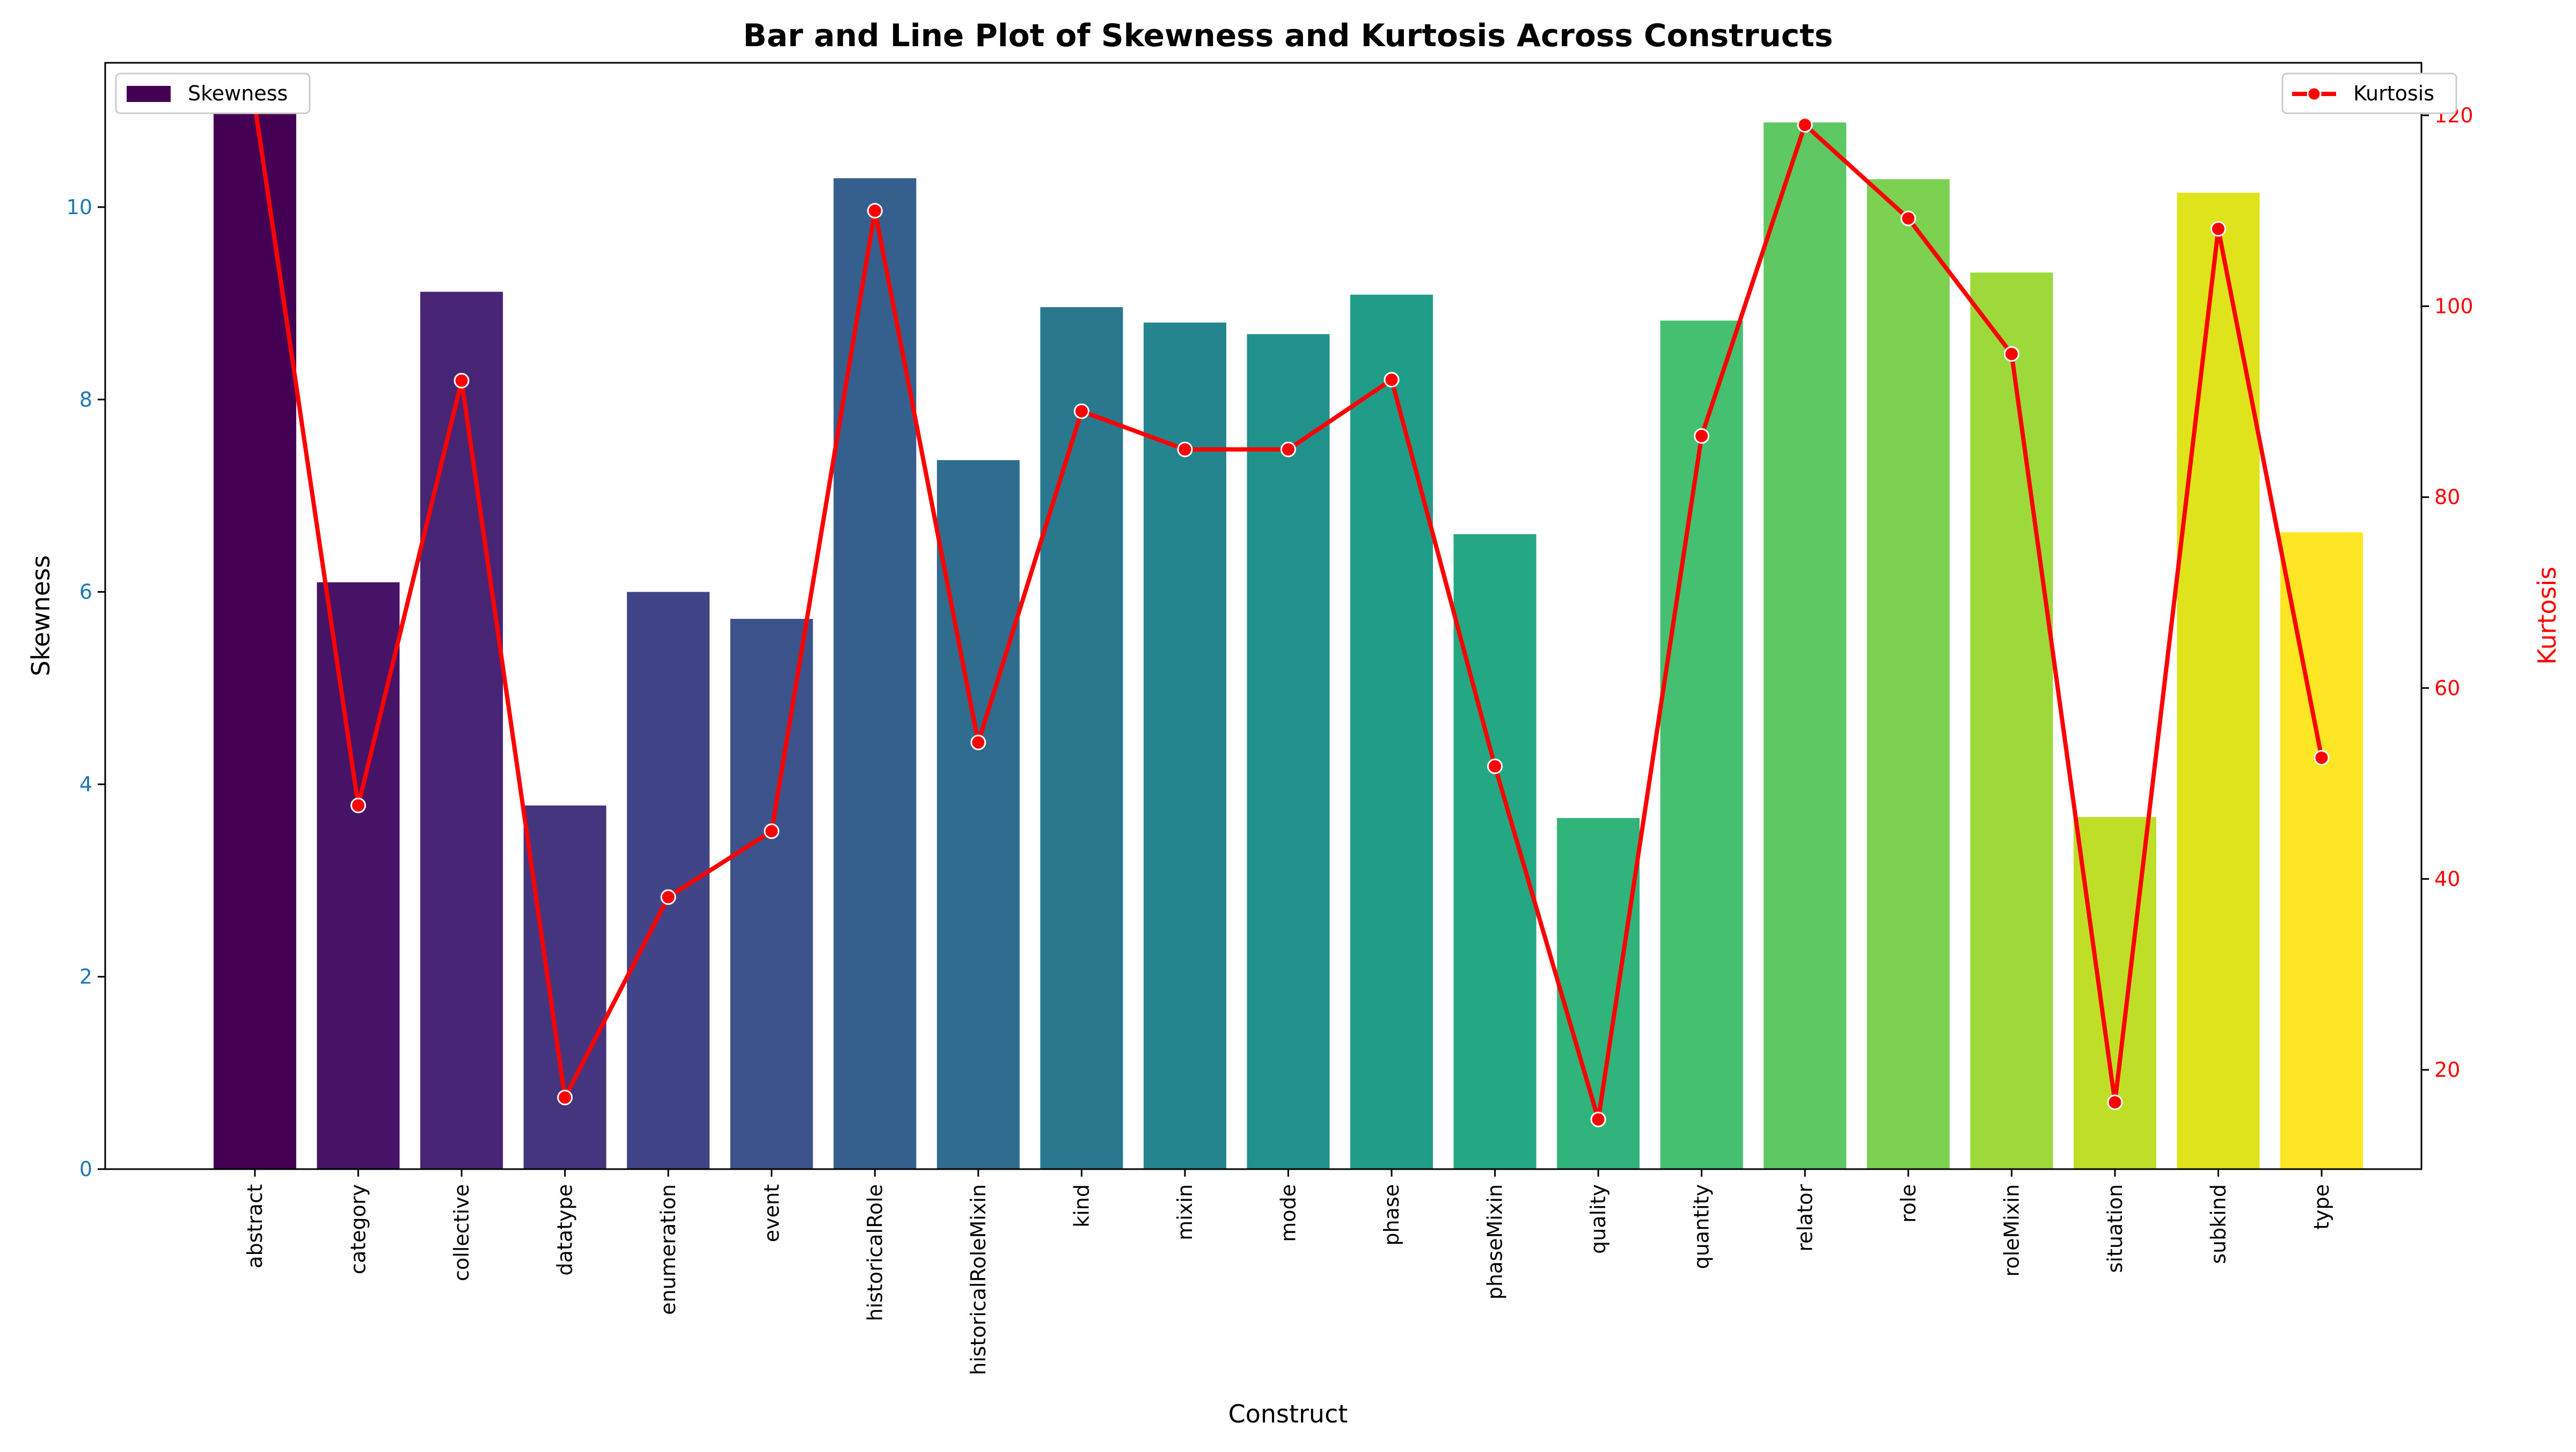 This screenshot has width=2576, height=1452. Describe the element at coordinates (2115, 1228) in the screenshot. I see `x-tick-label-situation: situation` at that location.